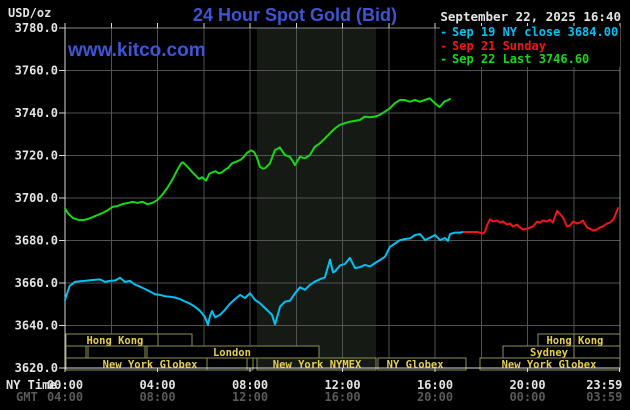 Image resolution: width=630 pixels, height=410 pixels. What do you see at coordinates (521, 59) in the screenshot?
I see `legend-label: Sep 22 Last 3746.60` at bounding box center [521, 59].